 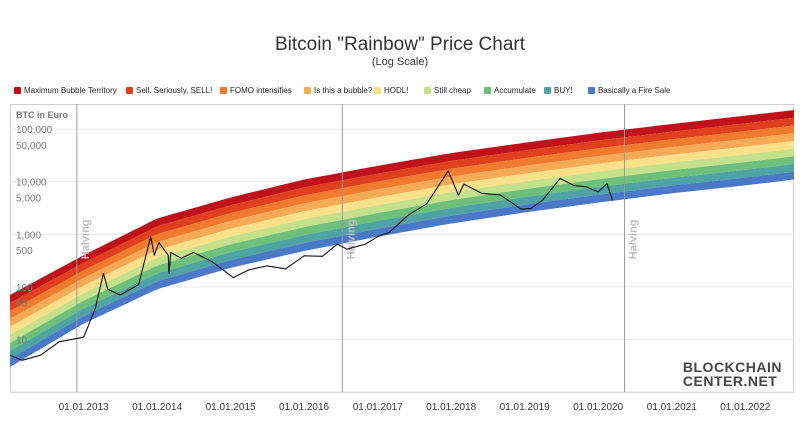 I want to click on watermark-line1: BLOCKCHAIN, so click(x=732, y=367).